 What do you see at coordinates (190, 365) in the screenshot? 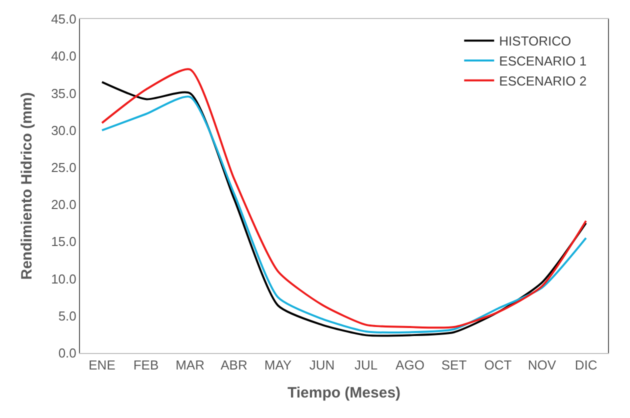
I see `x-tick-label: MAR` at bounding box center [190, 365].